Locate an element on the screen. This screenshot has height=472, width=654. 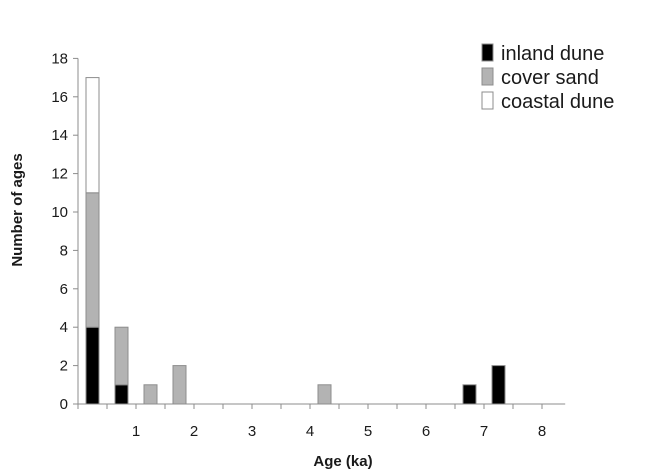
x-tick-label: 4 is located at coordinates (310, 431).